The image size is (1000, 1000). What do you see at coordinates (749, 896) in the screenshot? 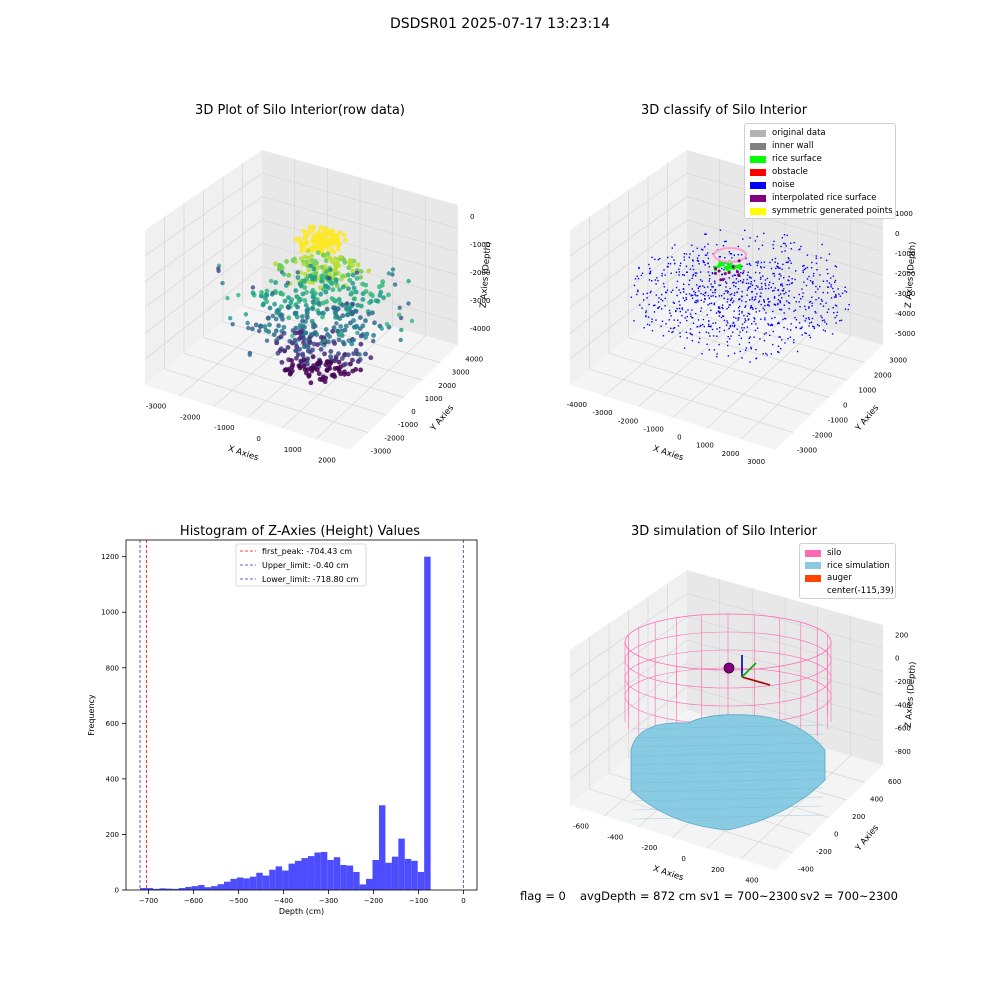
I see `sv1-text: sv1 = 700~2300` at bounding box center [749, 896].